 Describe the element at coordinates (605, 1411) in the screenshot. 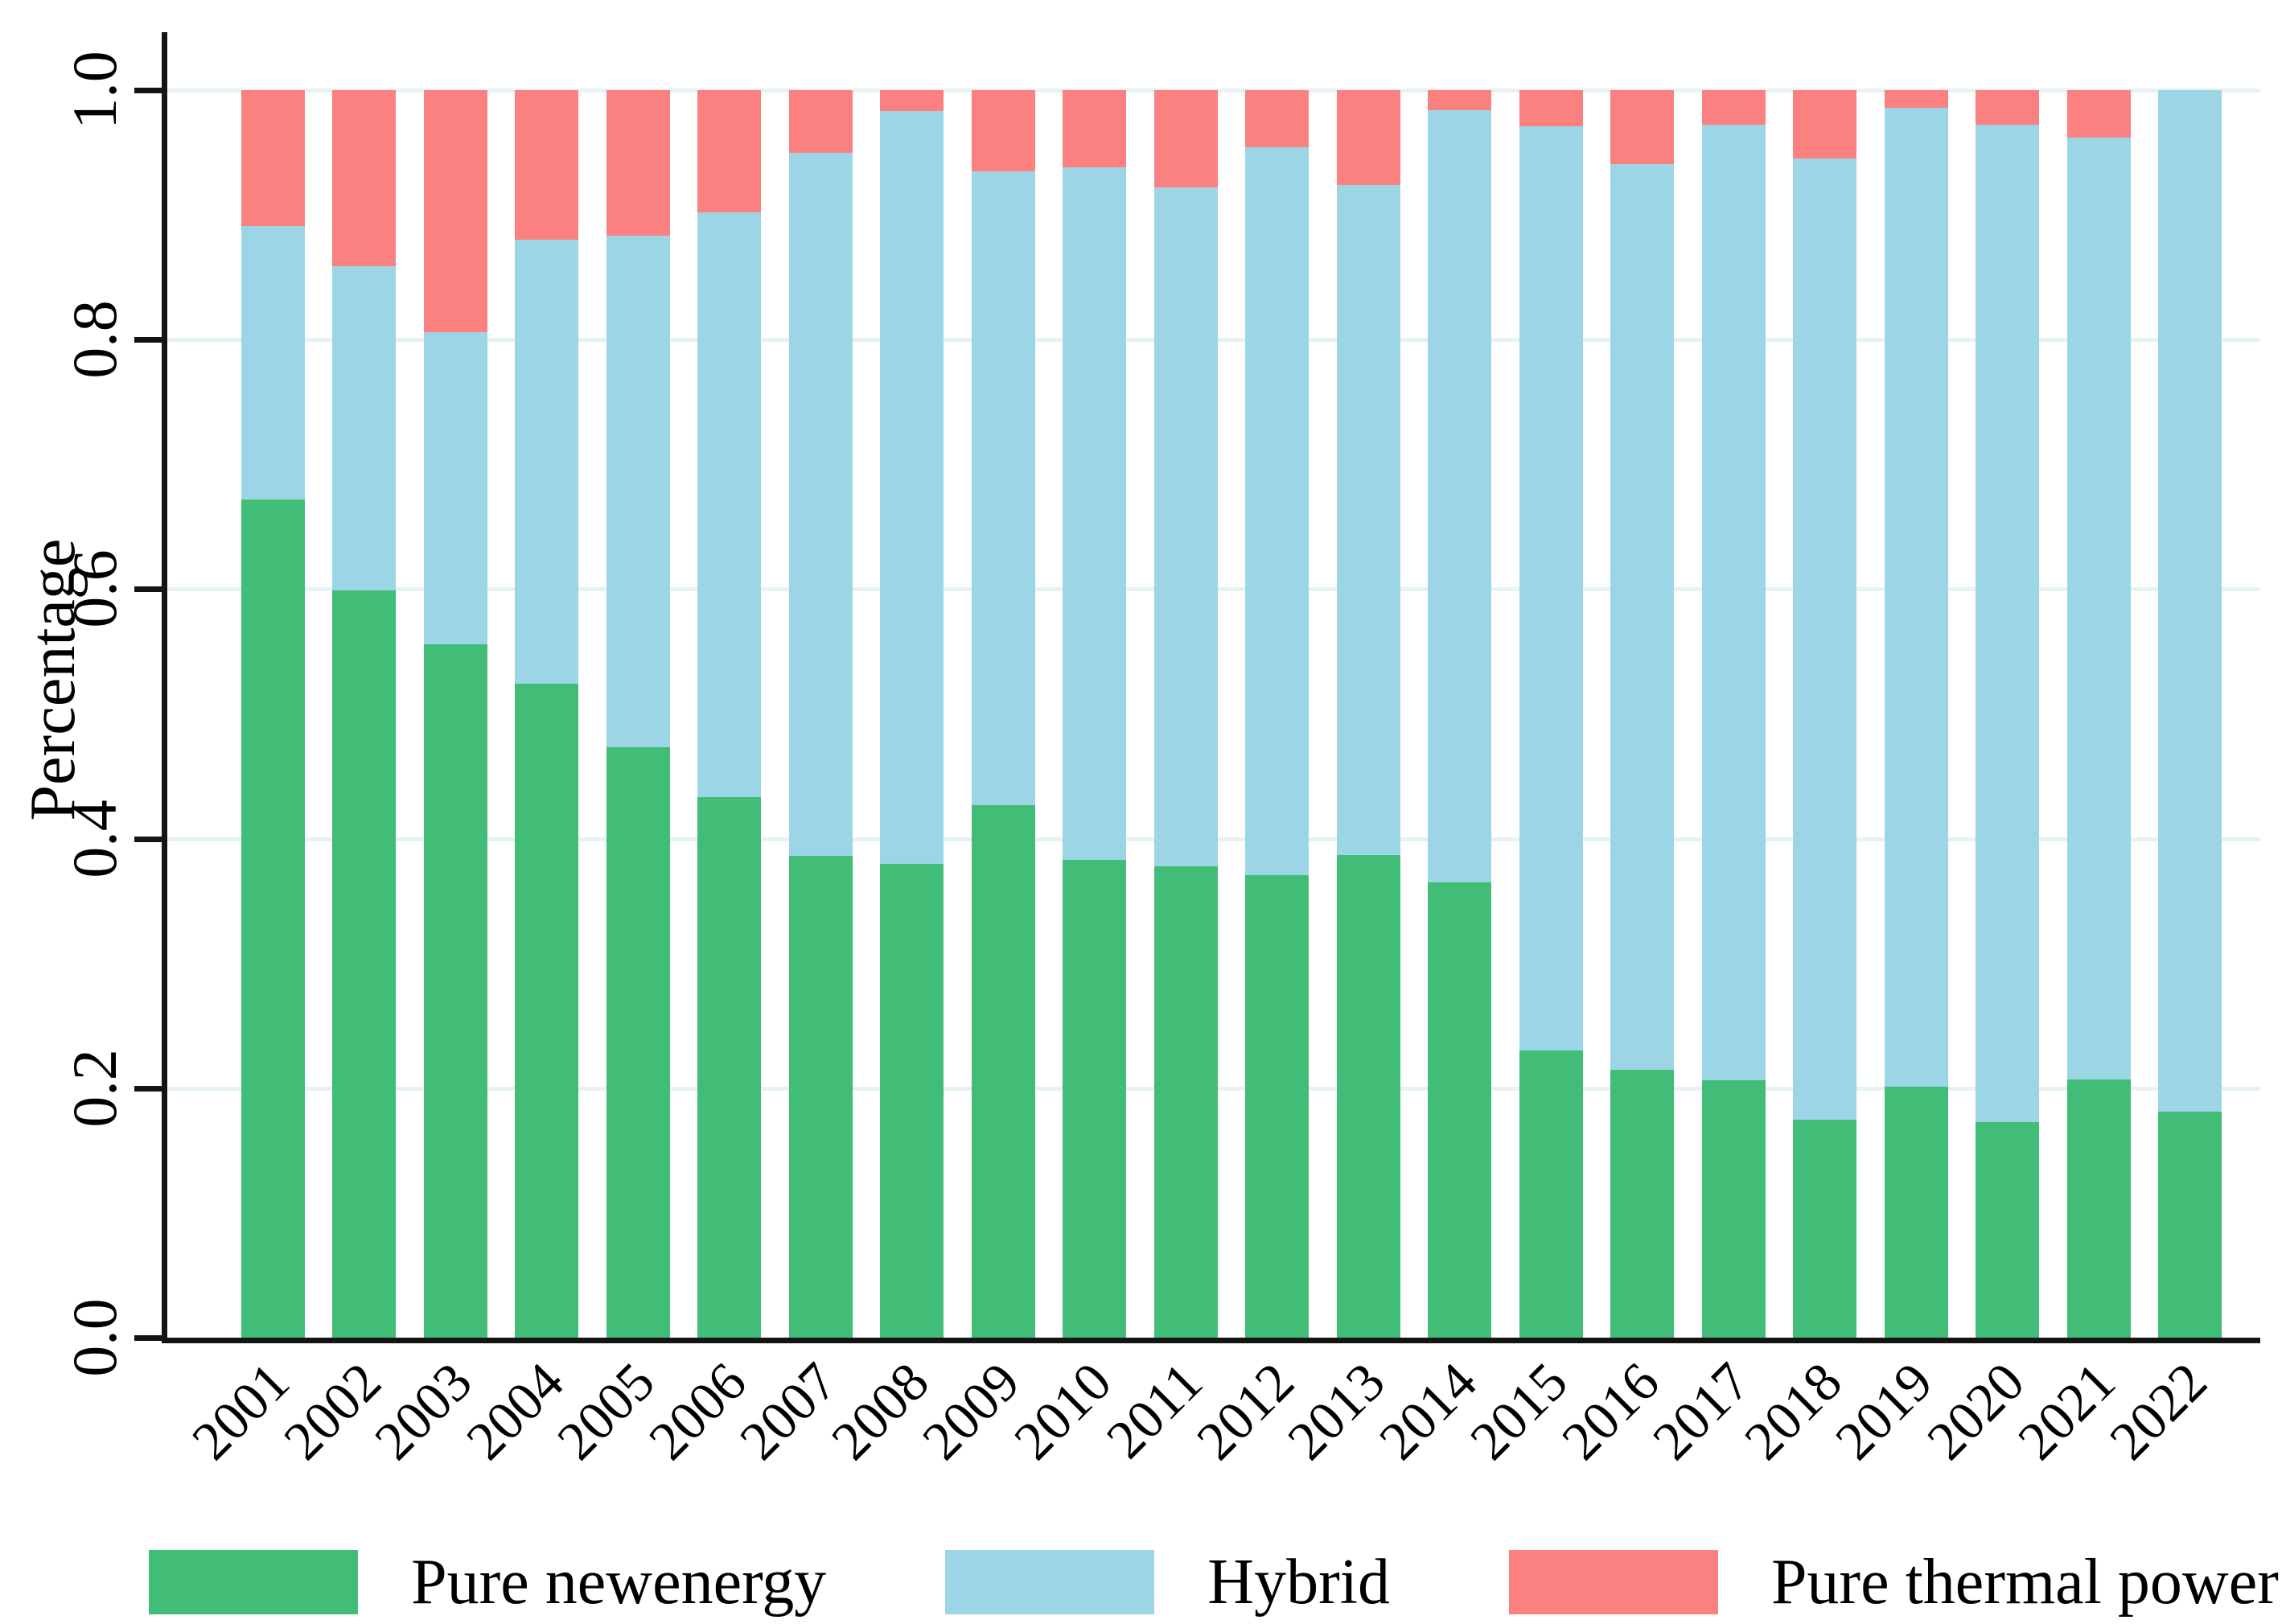

I see `x-tick-label: 2005` at that location.